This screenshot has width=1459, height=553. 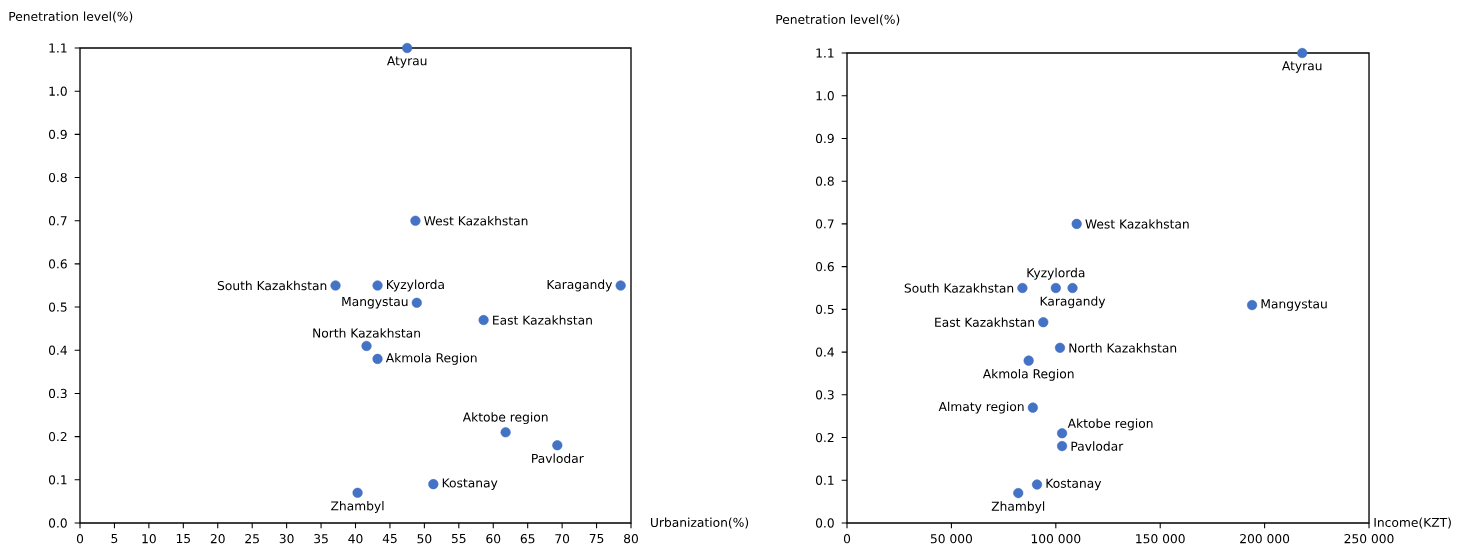 I want to click on x-tick-label: 25, so click(x=252, y=539).